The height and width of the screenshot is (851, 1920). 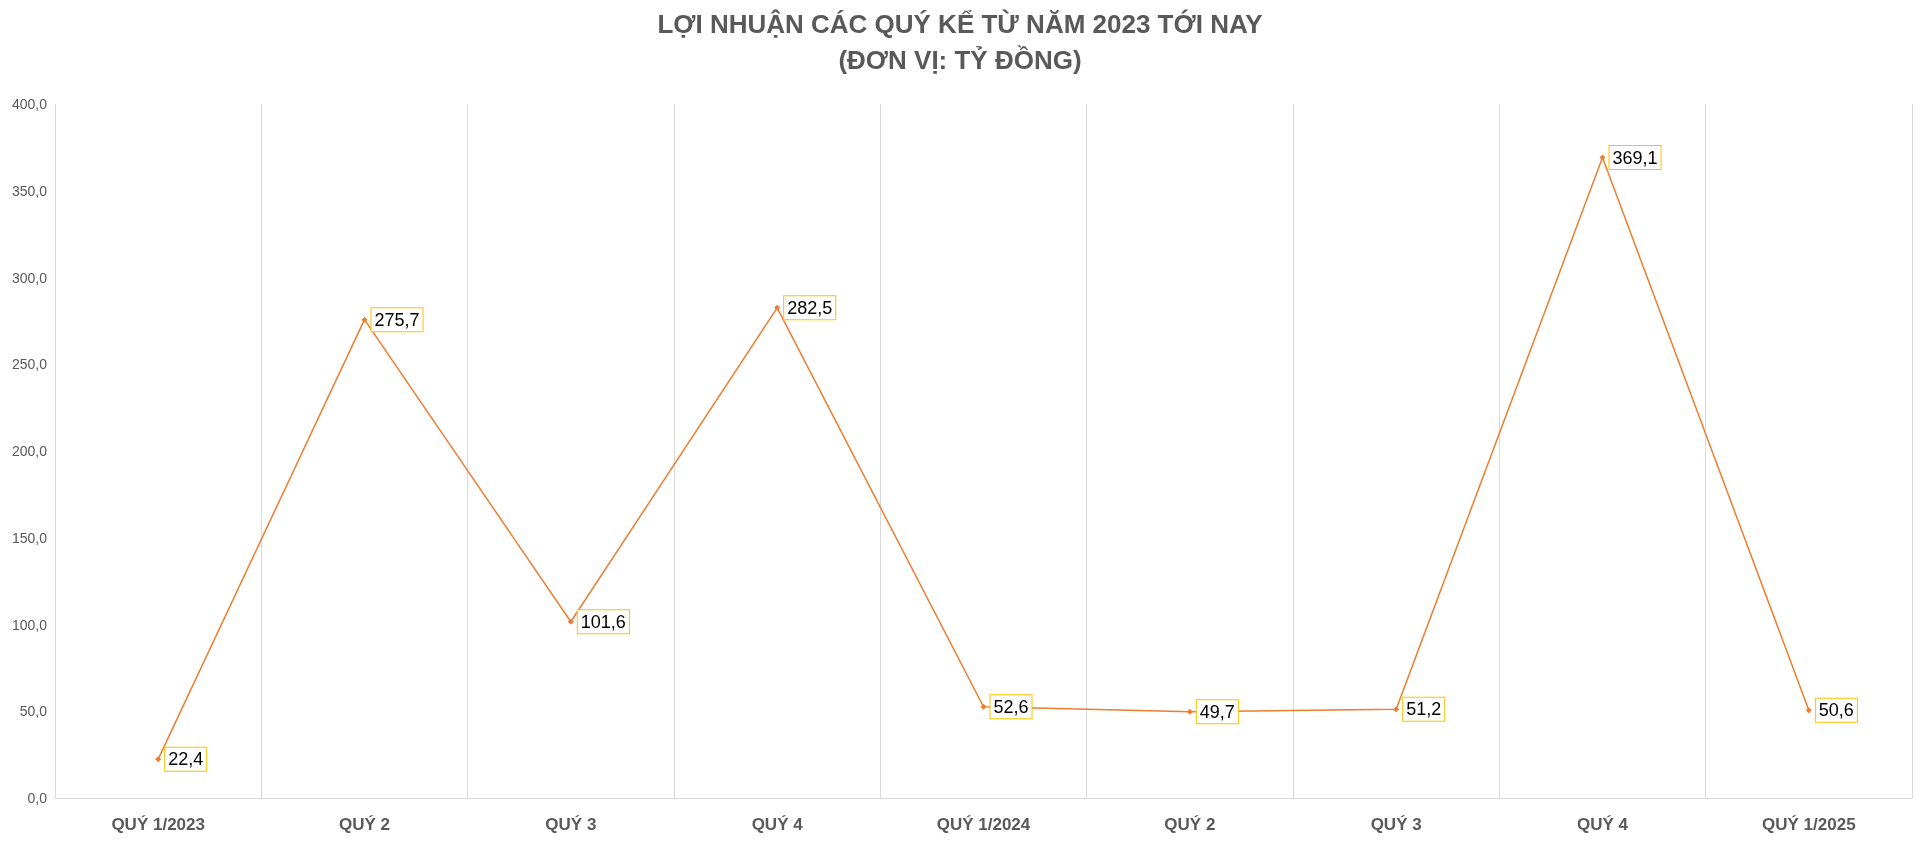 I want to click on y-tick-label: 100,0, so click(x=29, y=624).